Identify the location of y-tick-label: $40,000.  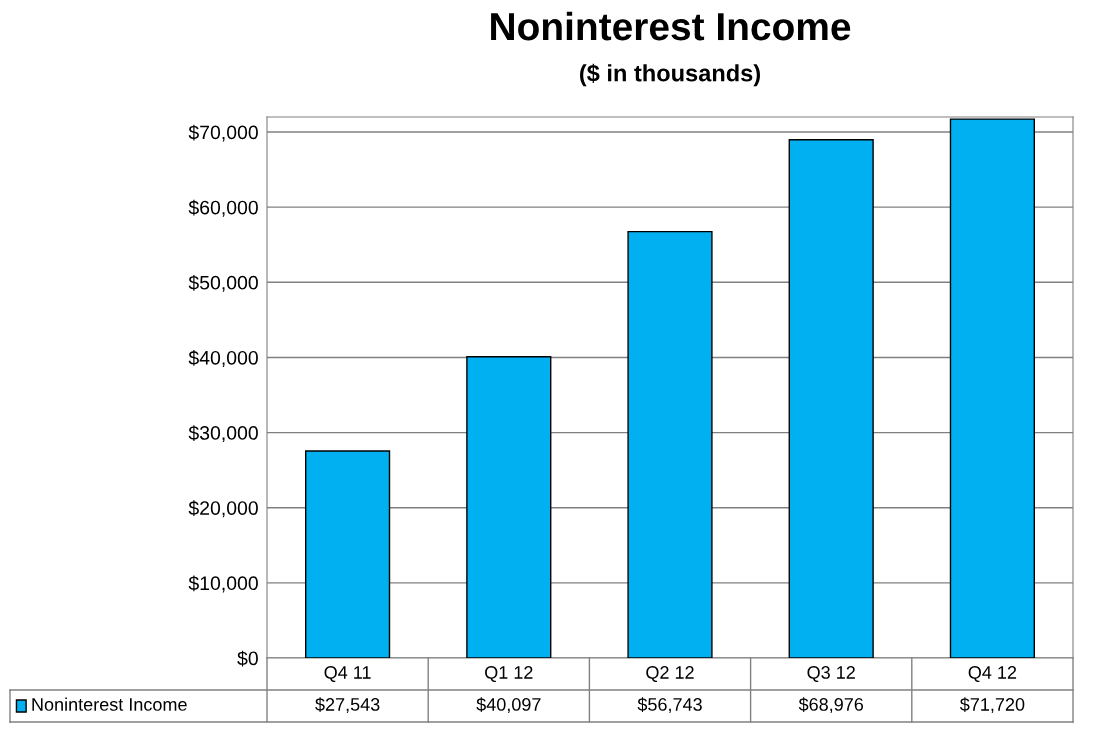
(223, 358).